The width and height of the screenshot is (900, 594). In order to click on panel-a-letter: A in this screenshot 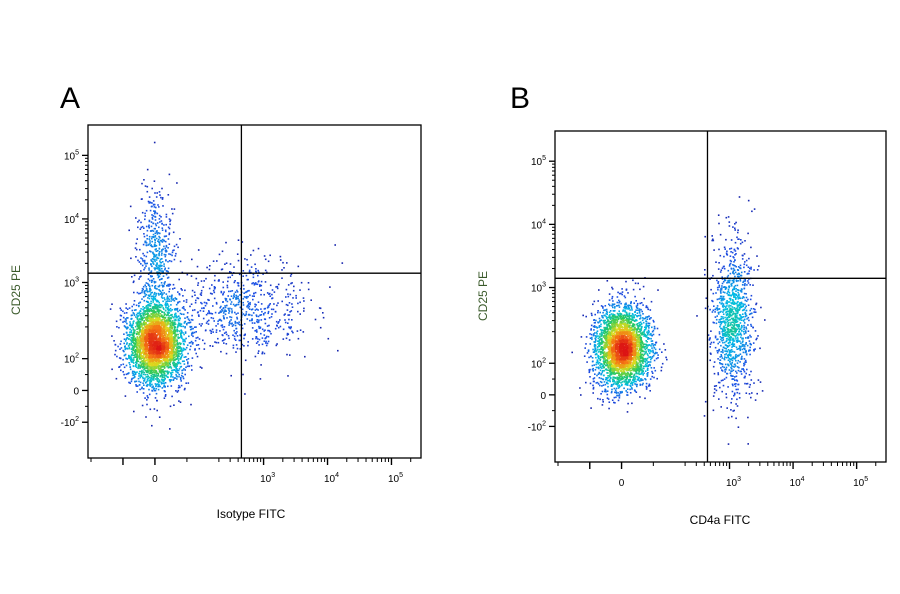, I will do `click(70, 98)`.